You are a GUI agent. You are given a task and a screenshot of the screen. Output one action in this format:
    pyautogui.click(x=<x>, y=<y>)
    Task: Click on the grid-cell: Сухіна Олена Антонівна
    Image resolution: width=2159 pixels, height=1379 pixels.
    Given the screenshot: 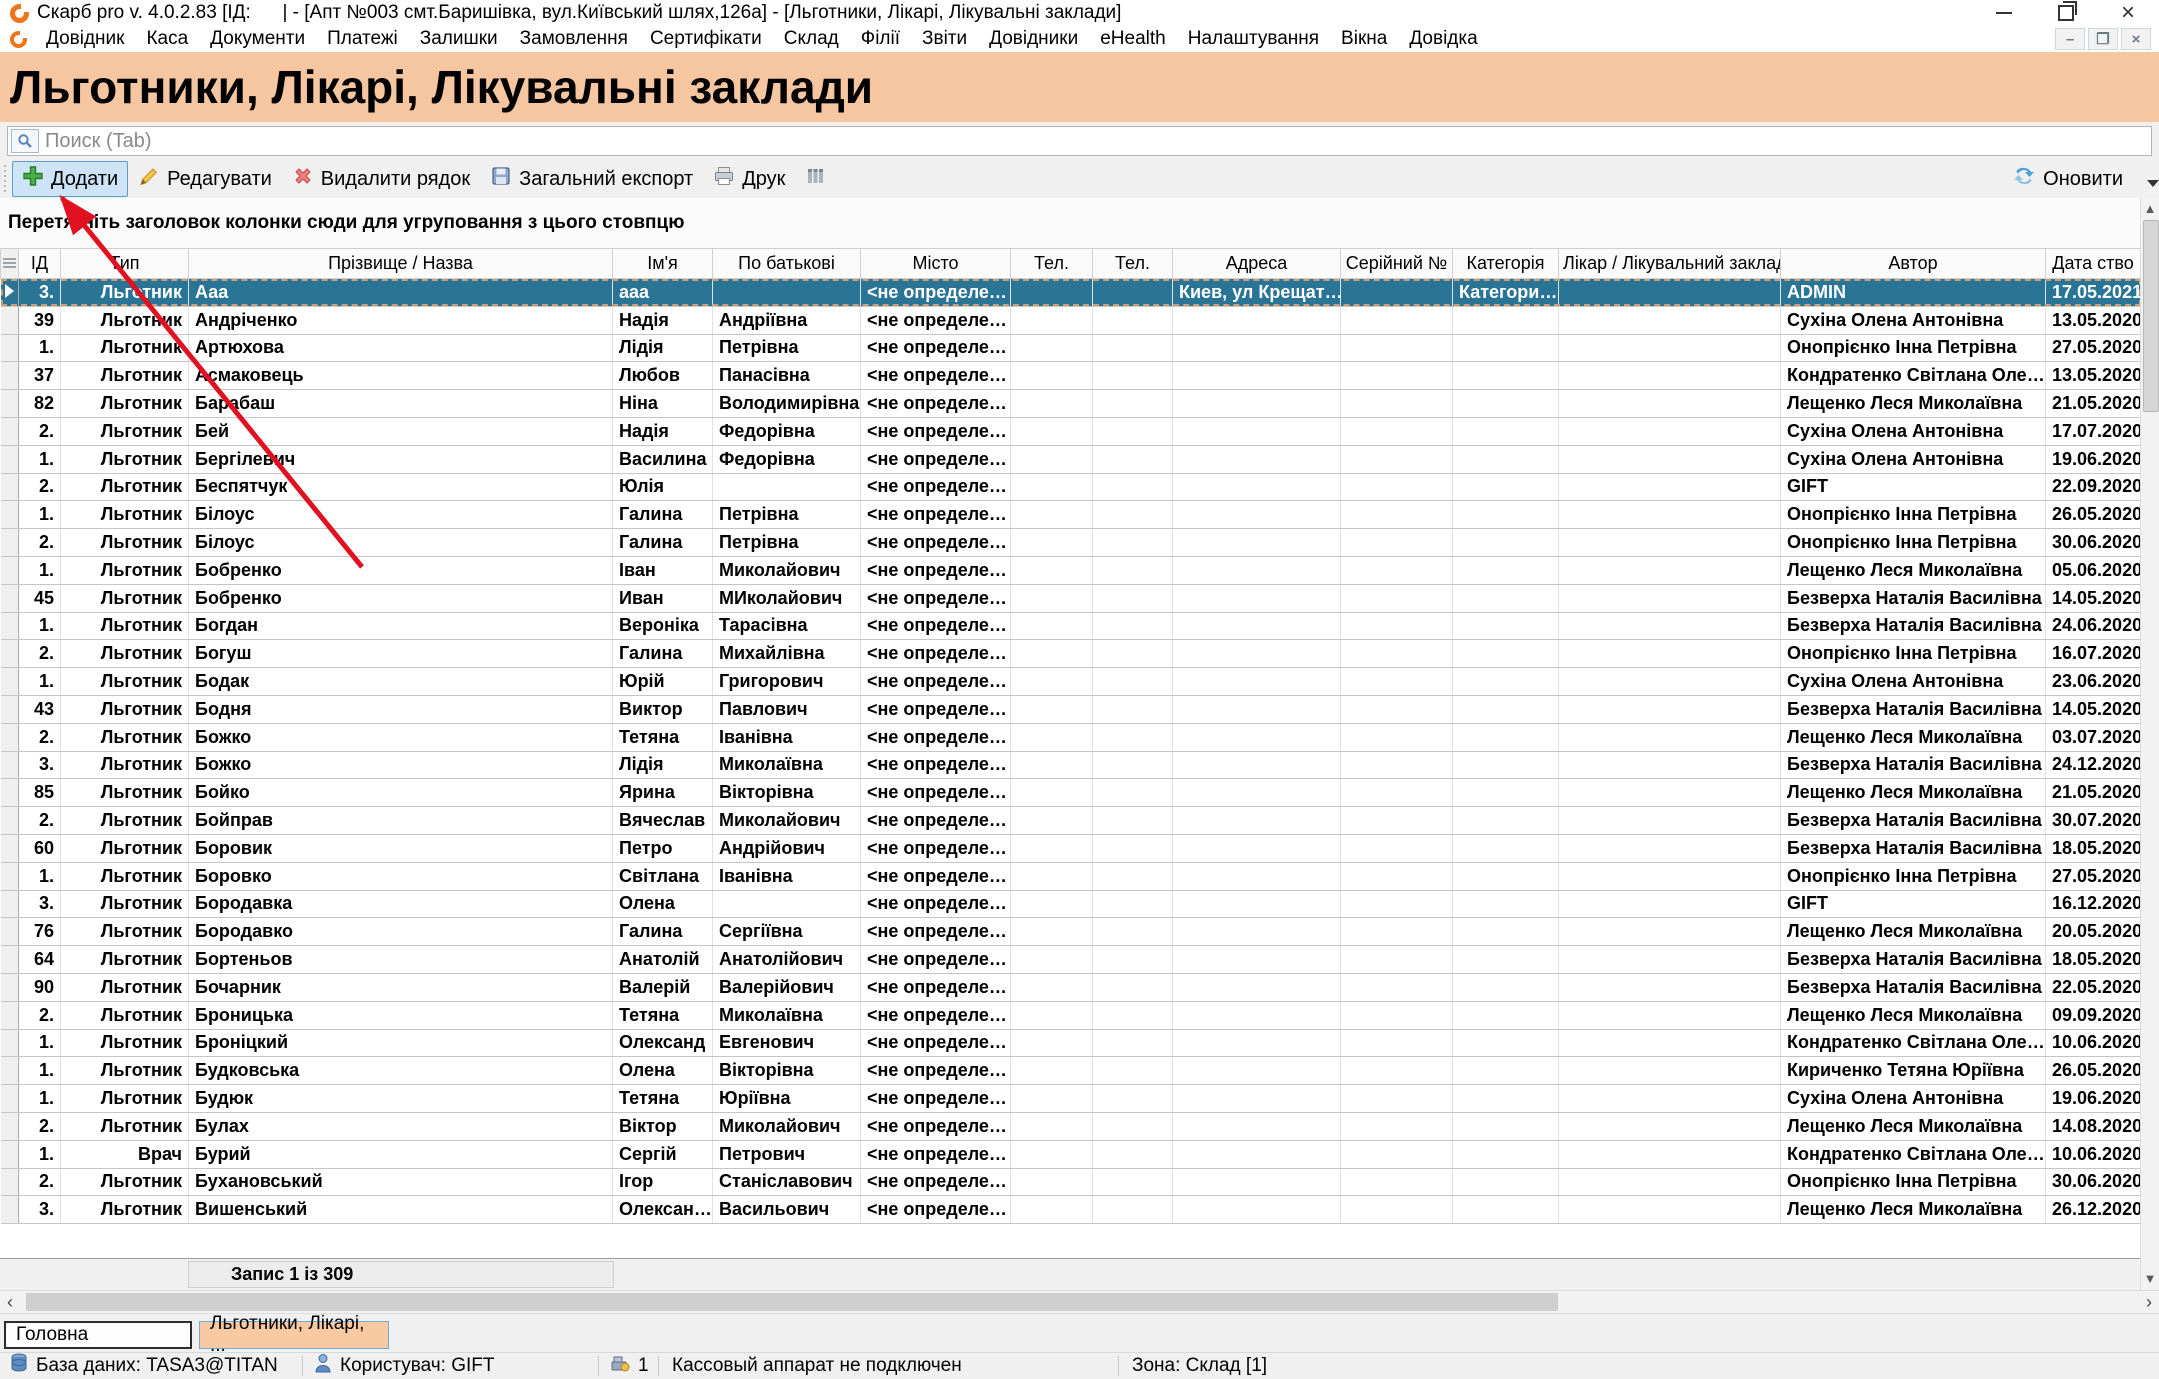 What is the action you would take?
    pyautogui.click(x=1913, y=1098)
    